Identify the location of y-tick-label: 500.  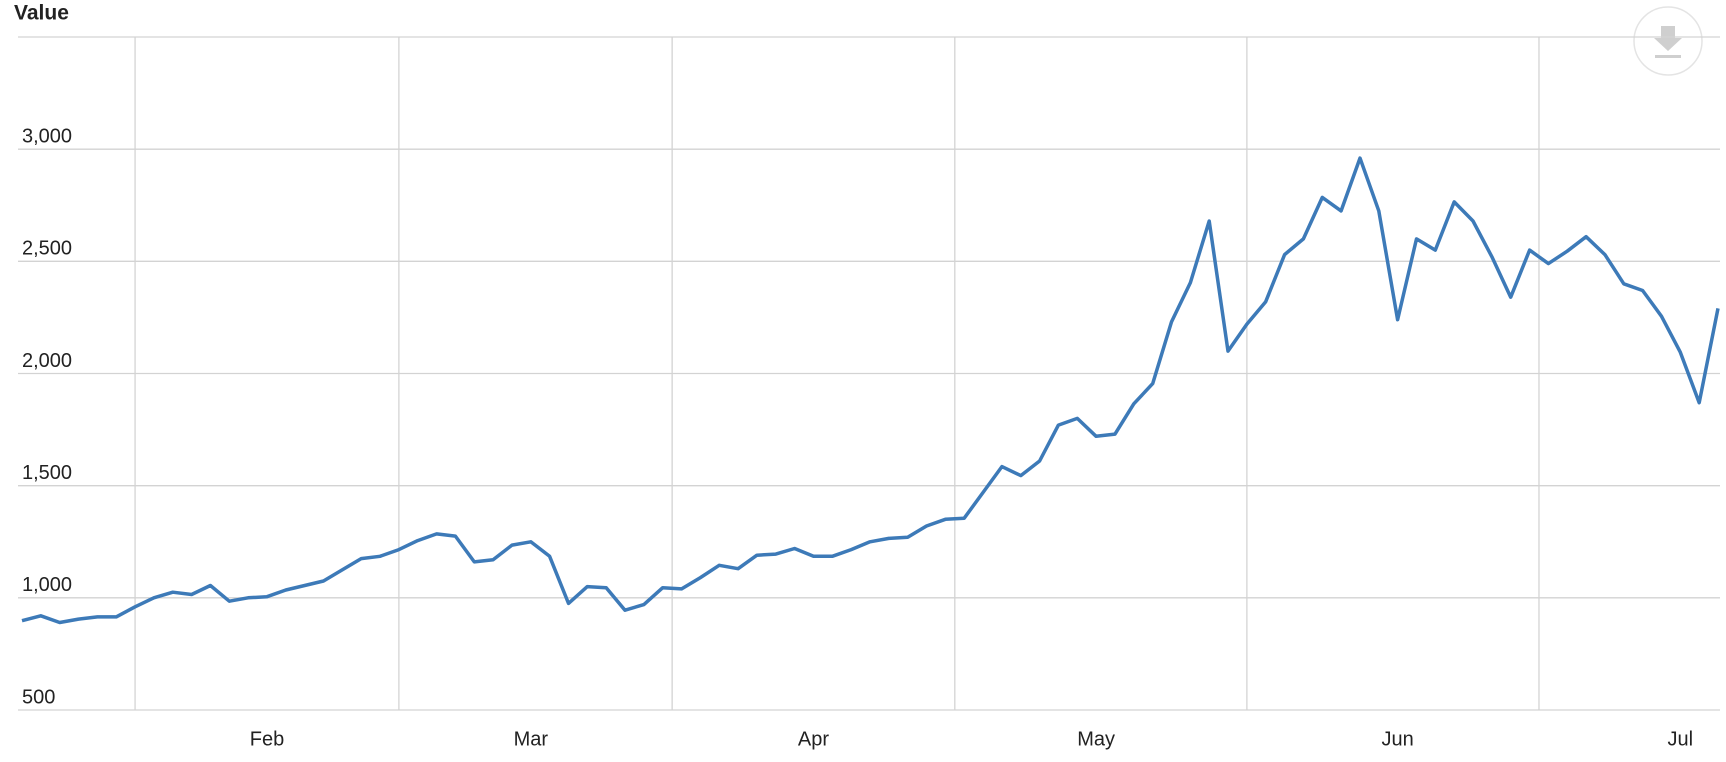
(38, 697).